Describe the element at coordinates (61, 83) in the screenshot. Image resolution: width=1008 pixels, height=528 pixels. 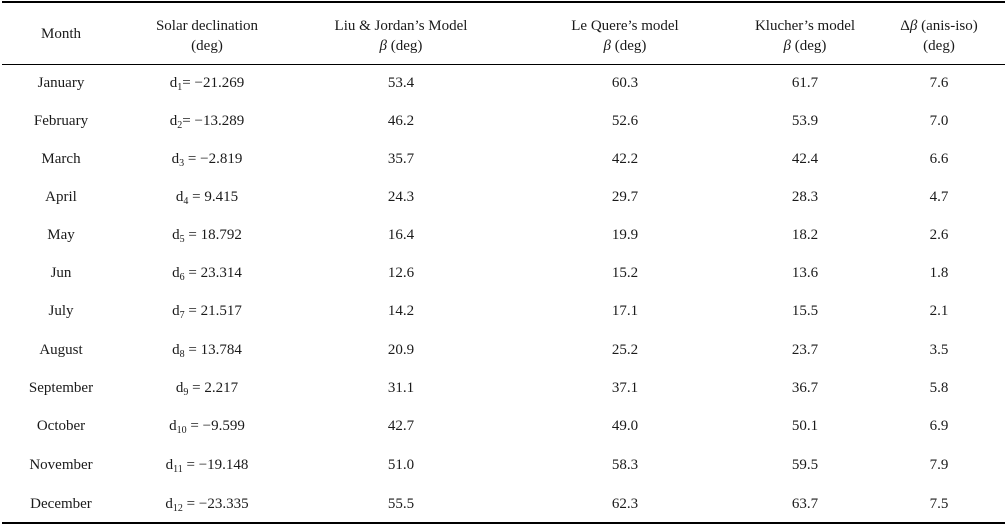
I see `month-cell: January` at that location.